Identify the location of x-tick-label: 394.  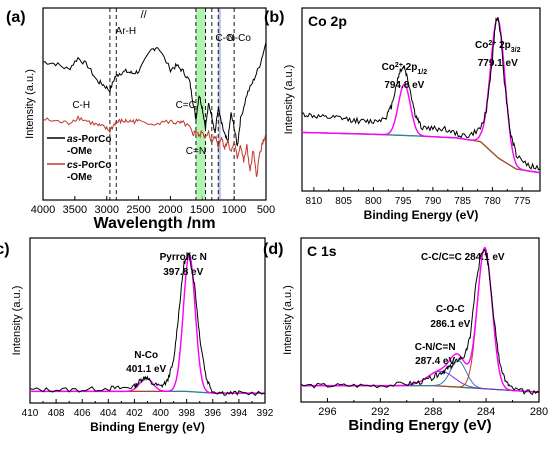
(239, 413).